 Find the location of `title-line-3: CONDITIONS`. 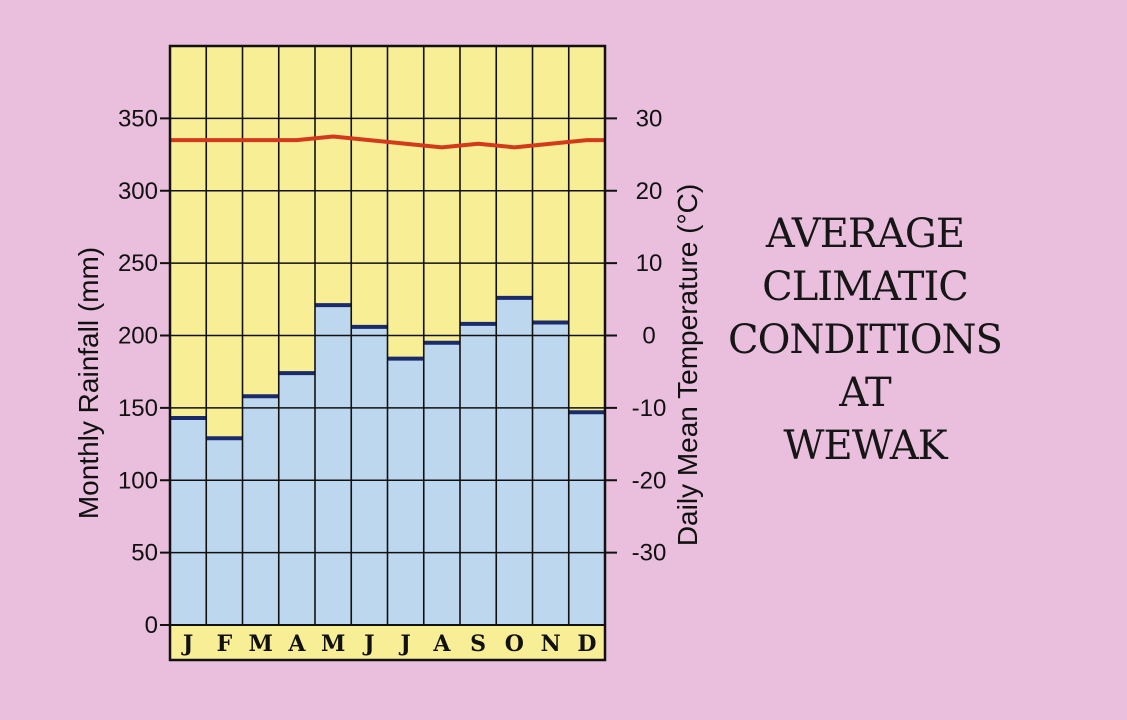

title-line-3: CONDITIONS is located at coordinates (865, 340).